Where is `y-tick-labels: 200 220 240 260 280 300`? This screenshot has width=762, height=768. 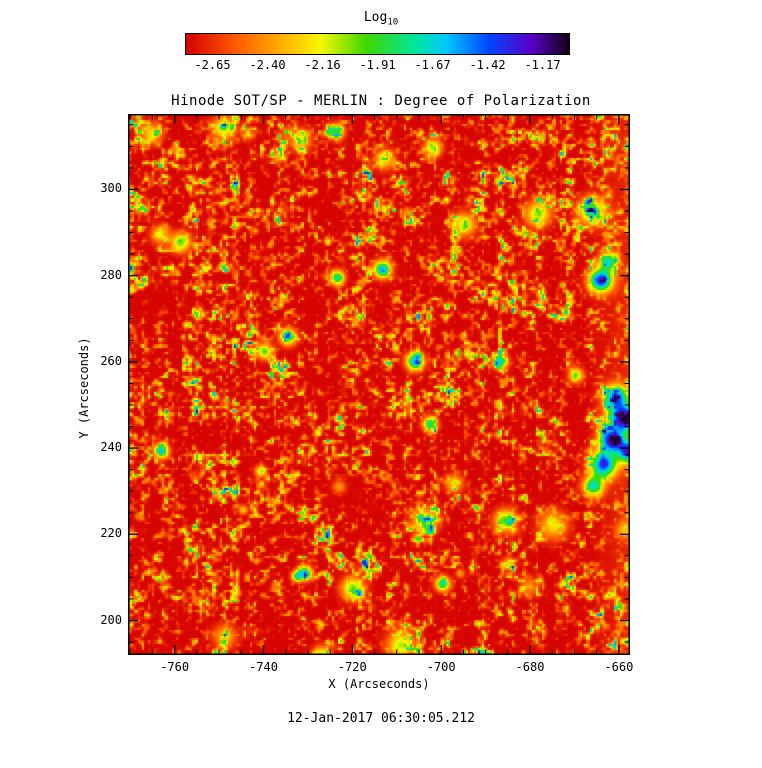 y-tick-labels: 200 220 240 260 280 300 is located at coordinates (97, 384).